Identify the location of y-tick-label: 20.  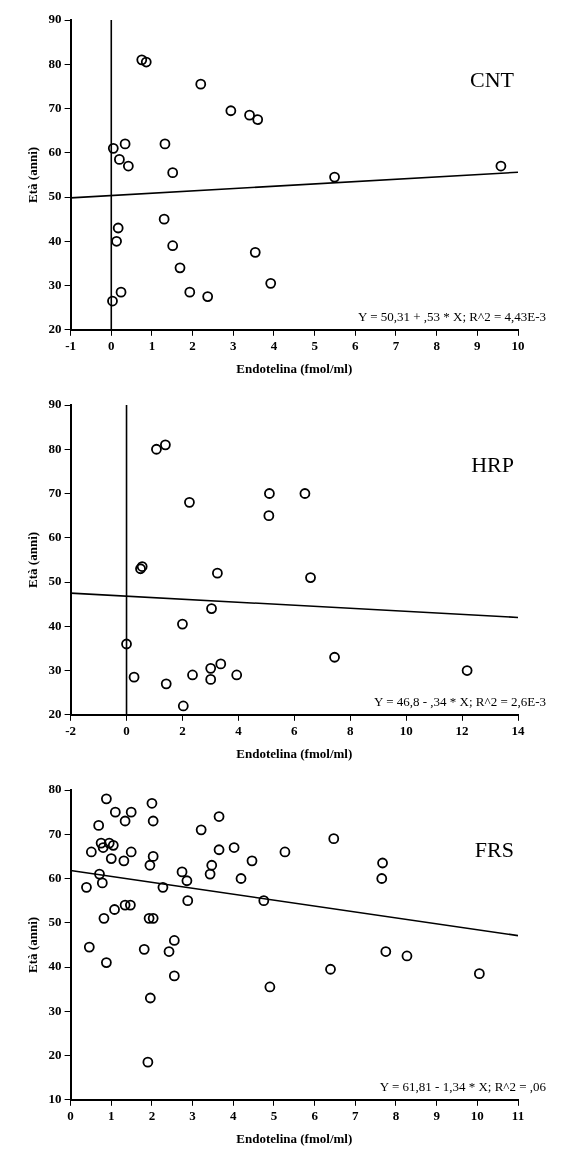
(55, 329).